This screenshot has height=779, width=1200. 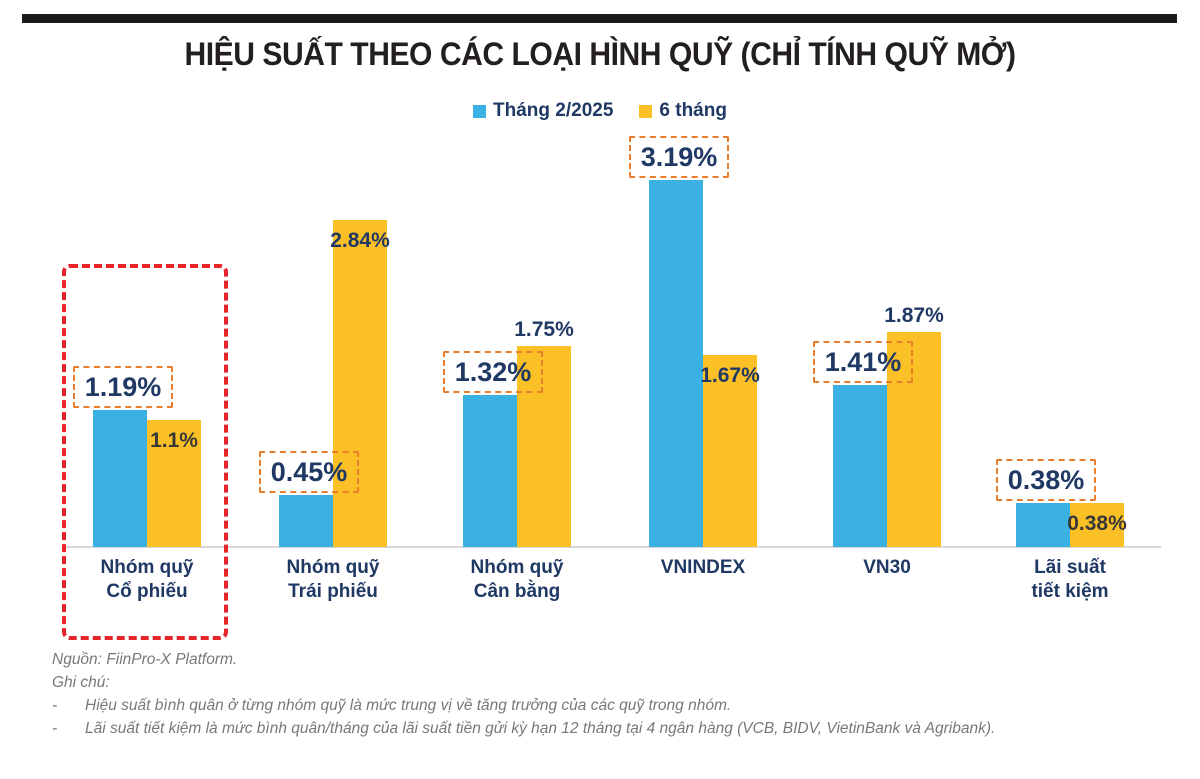 What do you see at coordinates (493, 372) in the screenshot?
I see `value-label-boxed-3: 1.32%` at bounding box center [493, 372].